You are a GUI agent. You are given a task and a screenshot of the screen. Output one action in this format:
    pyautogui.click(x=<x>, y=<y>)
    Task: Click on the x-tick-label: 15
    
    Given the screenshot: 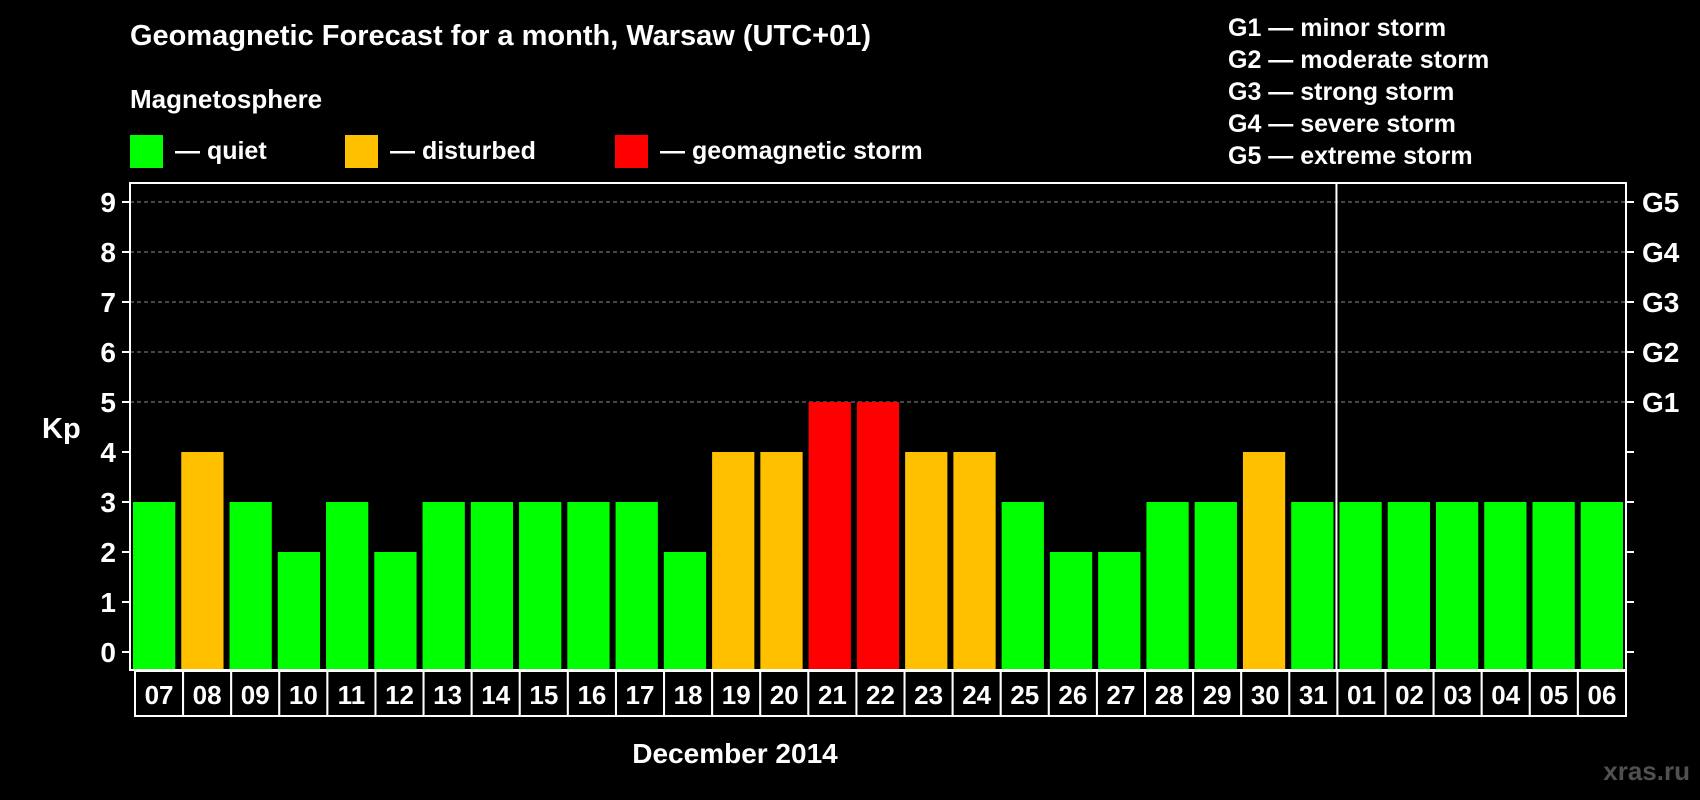 What is the action you would take?
    pyautogui.click(x=543, y=695)
    